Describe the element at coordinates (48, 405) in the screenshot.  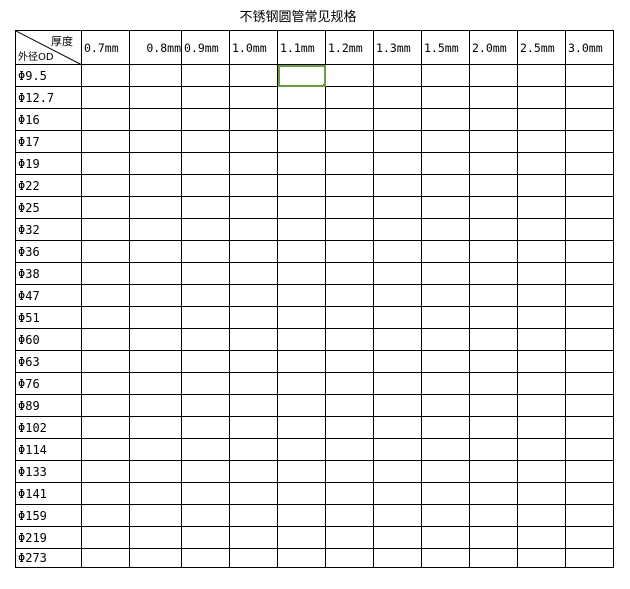
I see `diameter-label-cell: Φ89` at that location.